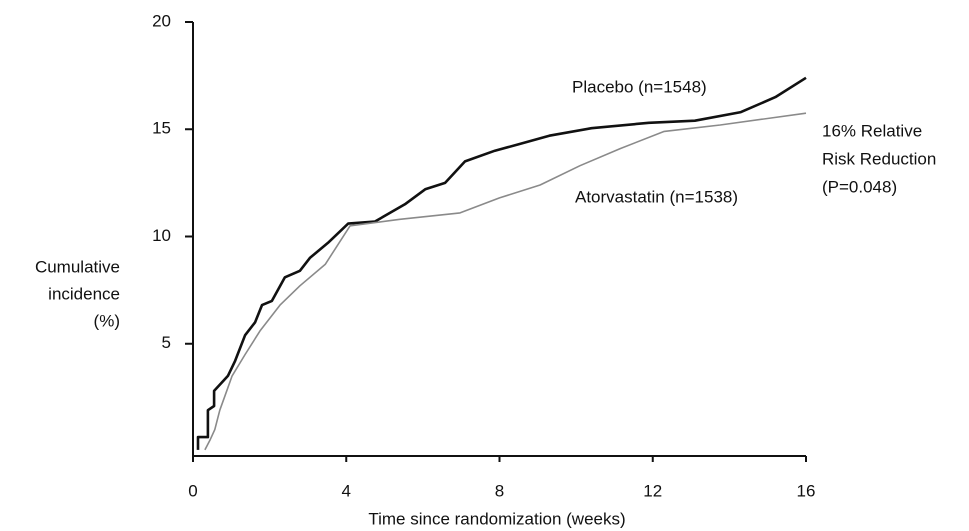  What do you see at coordinates (161, 128) in the screenshot?
I see `y-tick-label: 15` at bounding box center [161, 128].